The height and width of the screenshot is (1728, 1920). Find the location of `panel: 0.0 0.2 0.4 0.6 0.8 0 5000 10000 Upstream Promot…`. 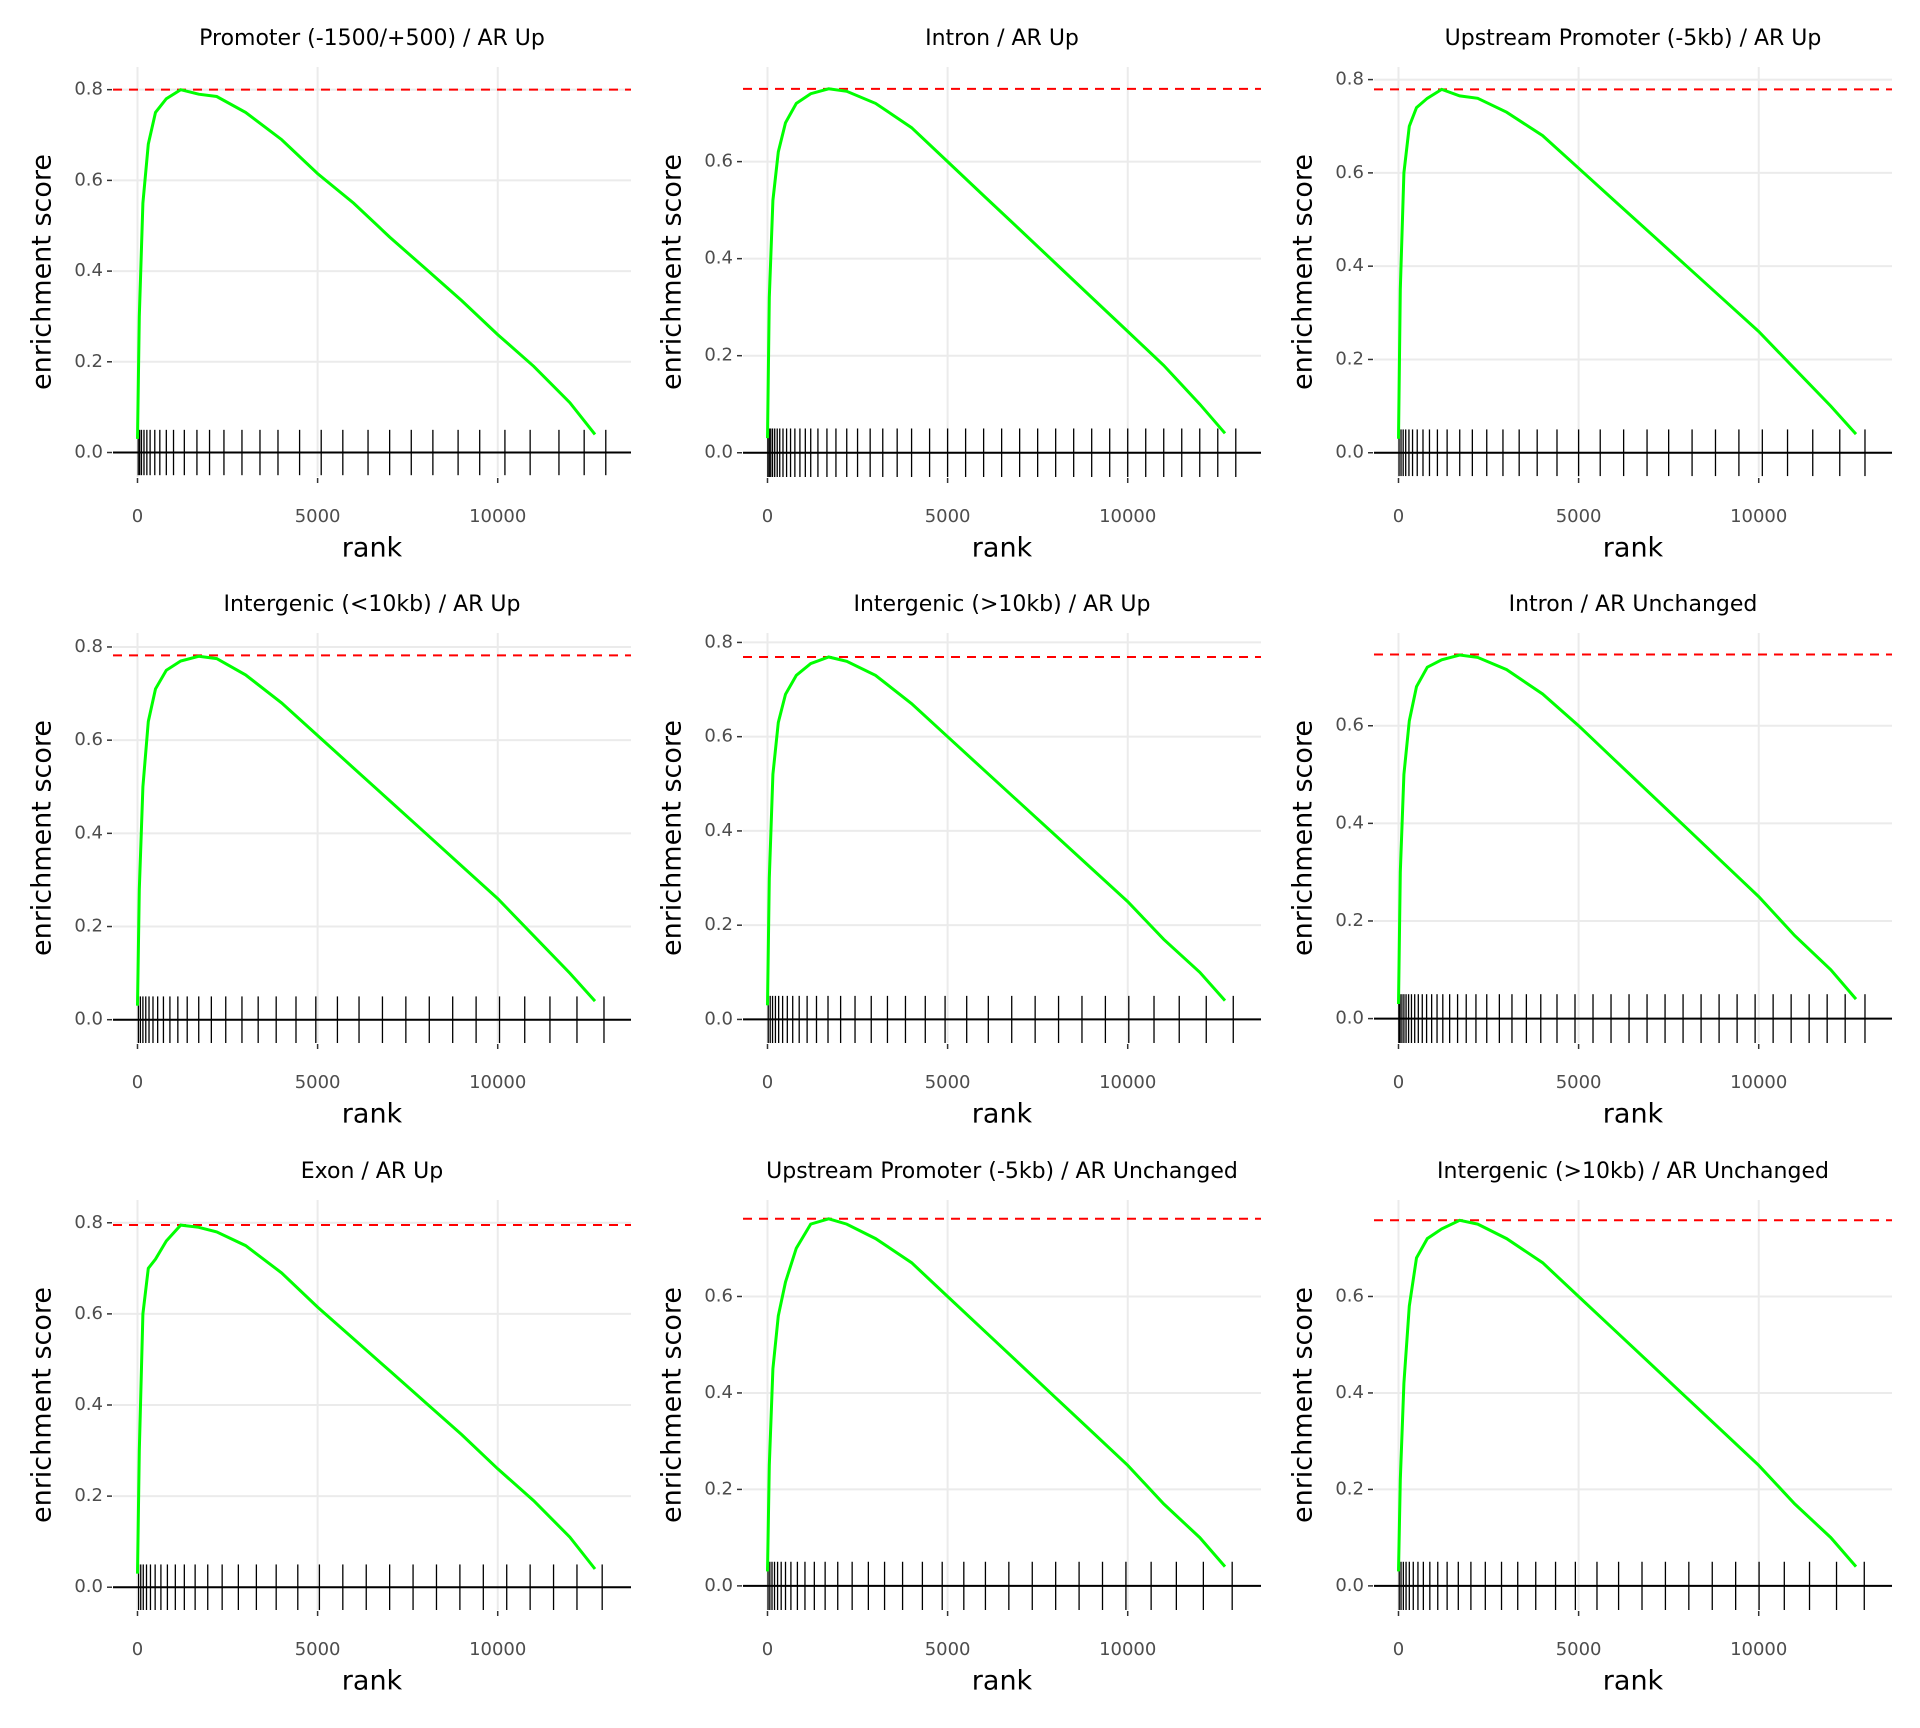

panel: 0.0 0.2 0.4 0.6 0.8 0 5000 10000 Upstream Promot… is located at coordinates (1590, 295).